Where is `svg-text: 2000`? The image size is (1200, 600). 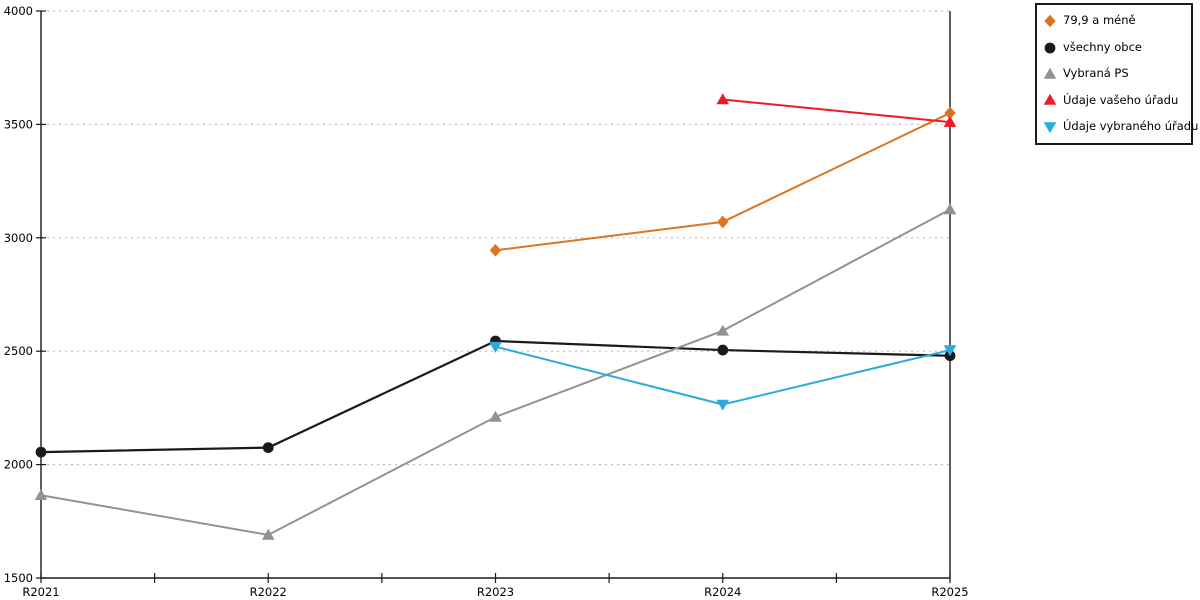
svg-text: 2000 is located at coordinates (18, 465).